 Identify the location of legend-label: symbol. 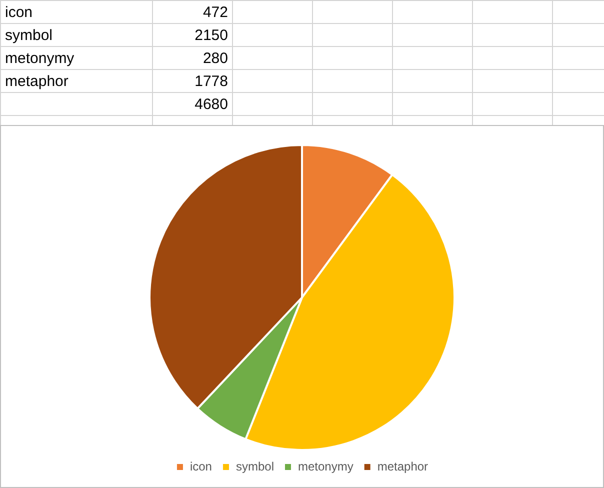
(255, 466).